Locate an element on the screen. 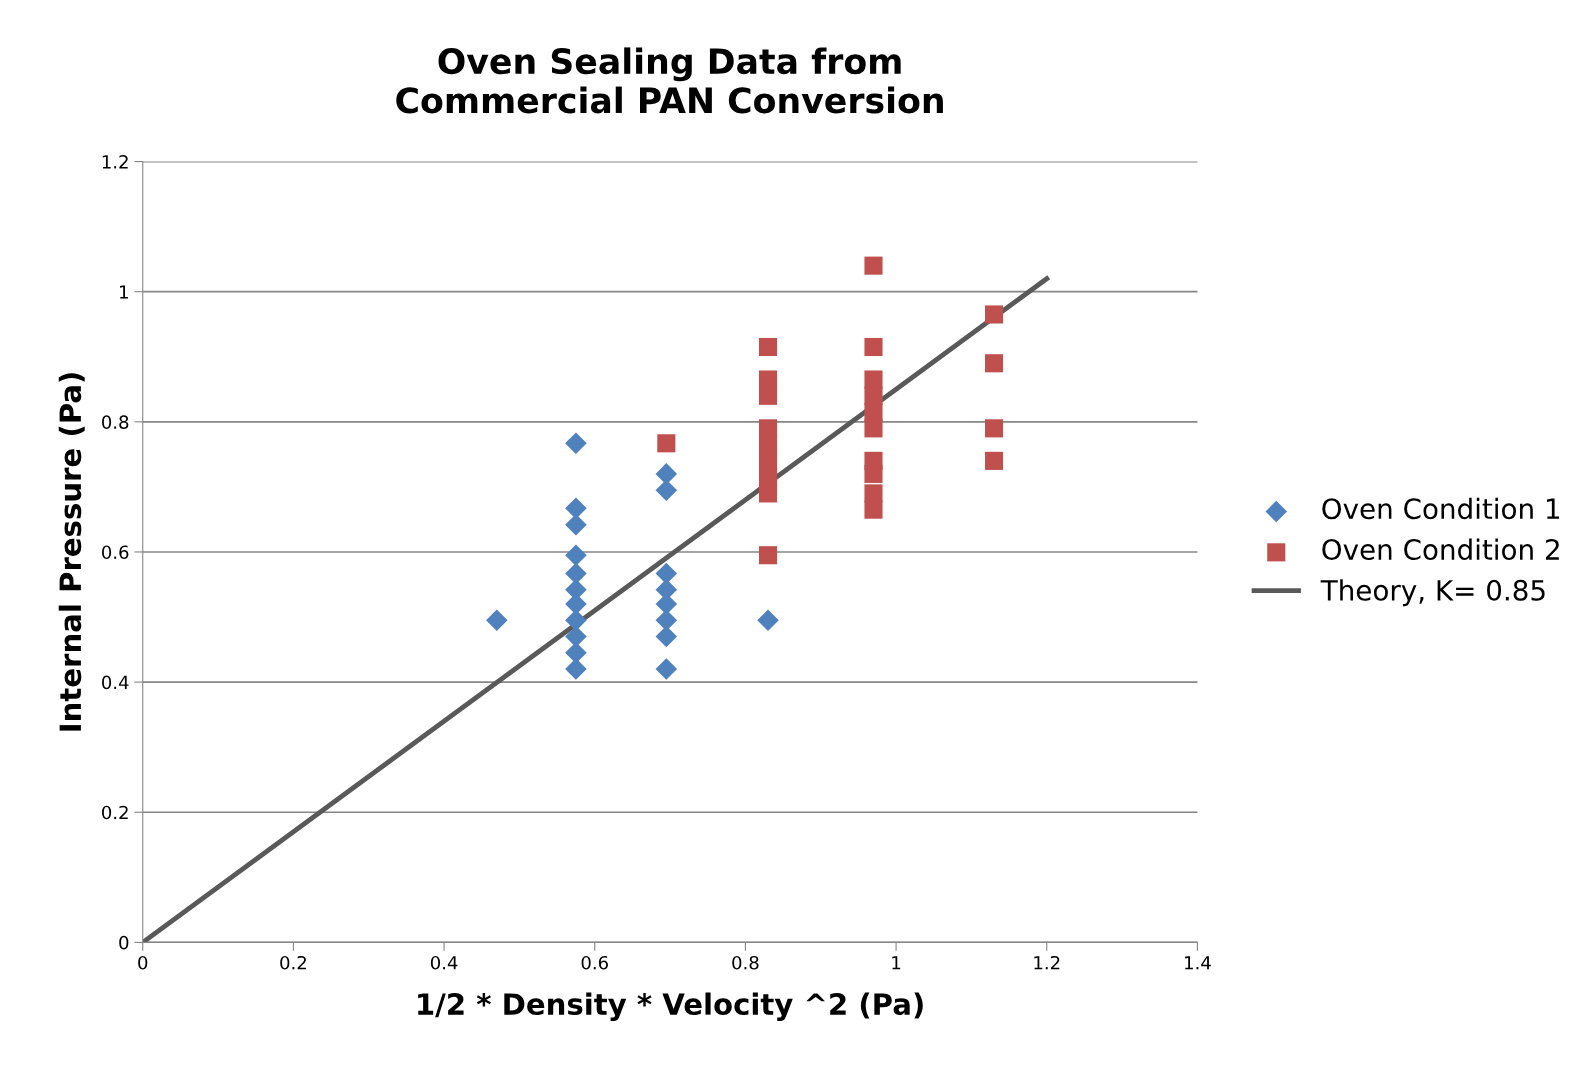 The image size is (1586, 1077). y-tick-label: 0 is located at coordinates (124, 942).